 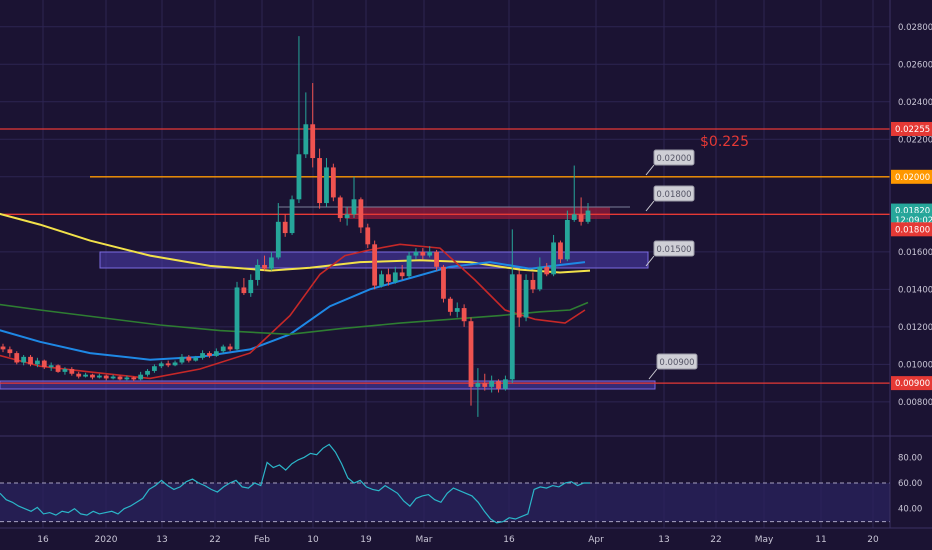 What do you see at coordinates (915, 28) in the screenshot?
I see `price-tick-label: 0.02800` at bounding box center [915, 28].